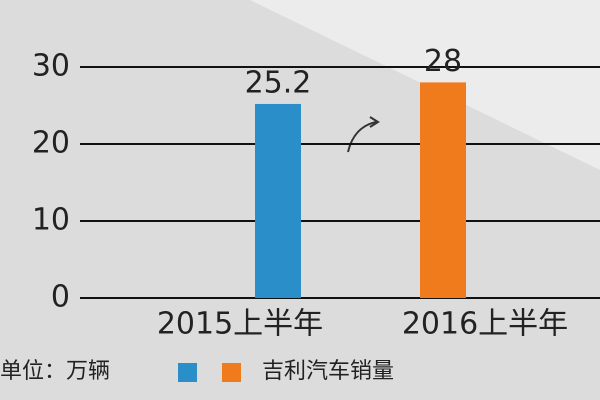 This screenshot has height=400, width=600. What do you see at coordinates (485, 324) in the screenshot?
I see `x-tick-label: 2016上半年` at bounding box center [485, 324].